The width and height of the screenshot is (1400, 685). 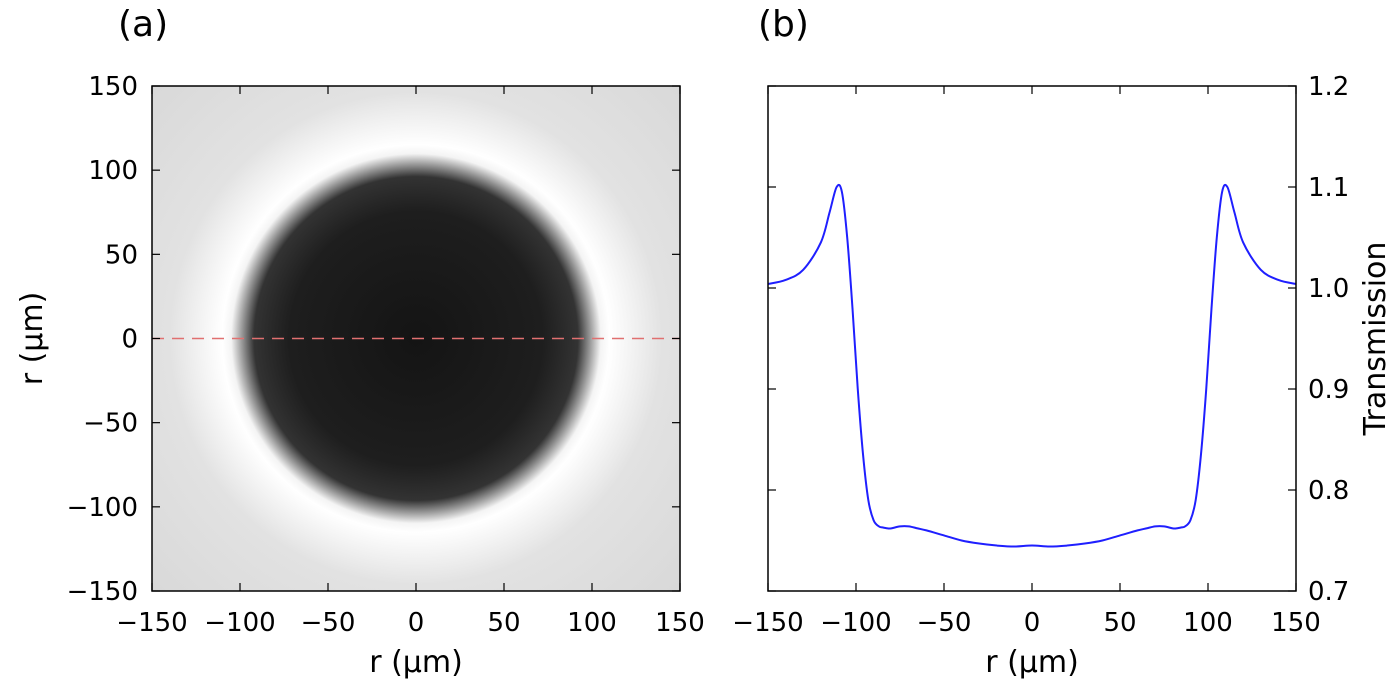 What do you see at coordinates (1328, 289) in the screenshot?
I see `line-chart-y-tick-label: 1.0` at bounding box center [1328, 289].